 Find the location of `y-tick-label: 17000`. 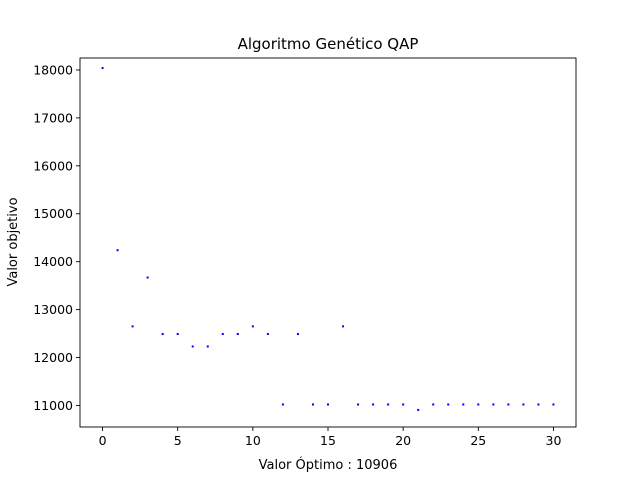

y-tick-label: 17000 is located at coordinates (53, 117).